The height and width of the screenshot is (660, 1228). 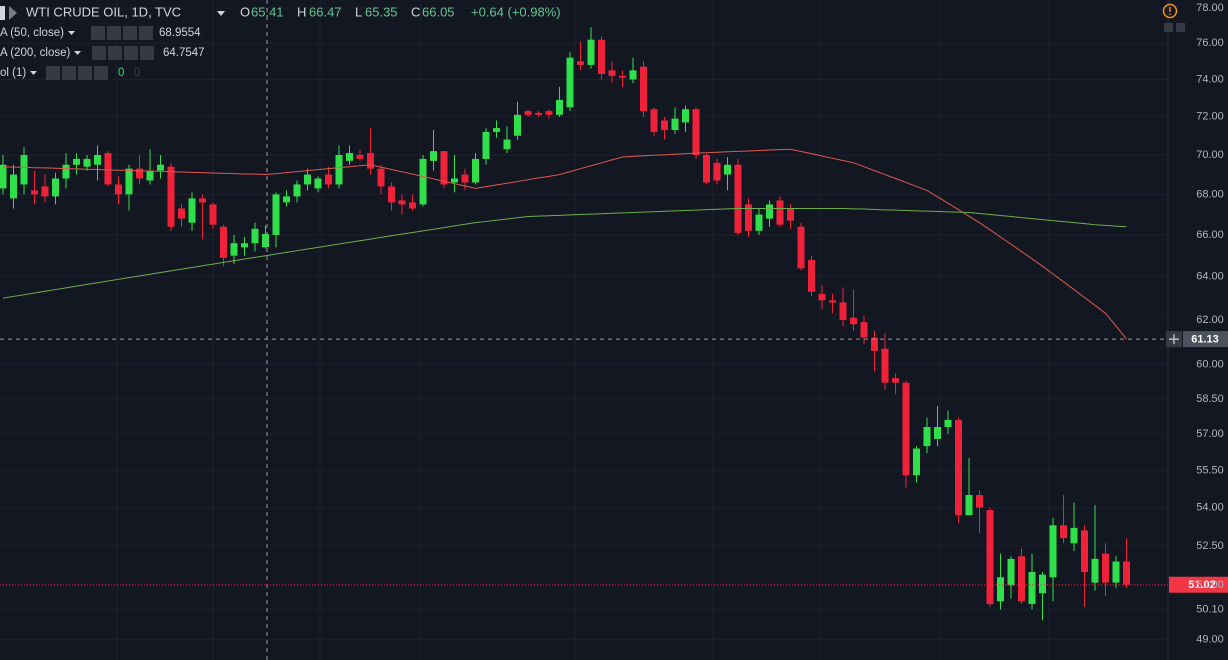 What do you see at coordinates (1210, 194) in the screenshot?
I see `y-tick-label: 68.00` at bounding box center [1210, 194].